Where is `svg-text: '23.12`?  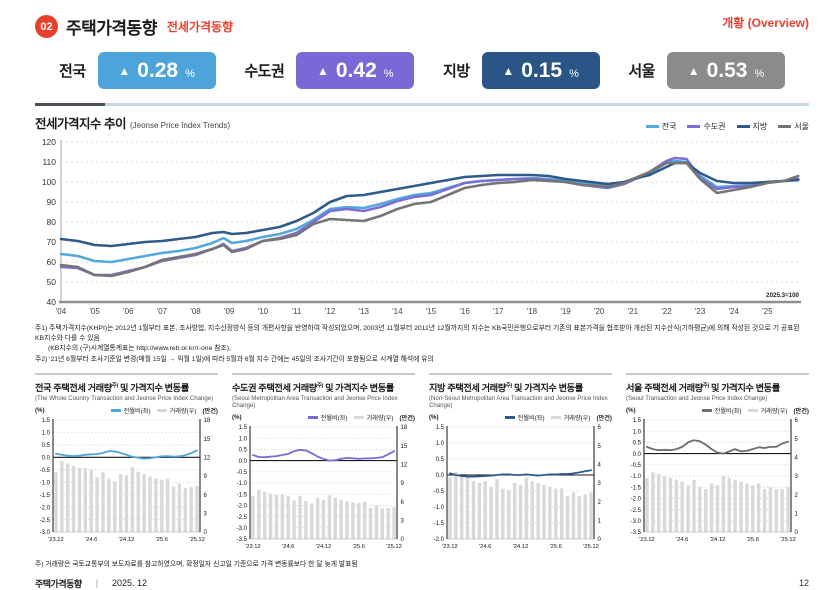 svg-text: '23.12 is located at coordinates (56, 540).